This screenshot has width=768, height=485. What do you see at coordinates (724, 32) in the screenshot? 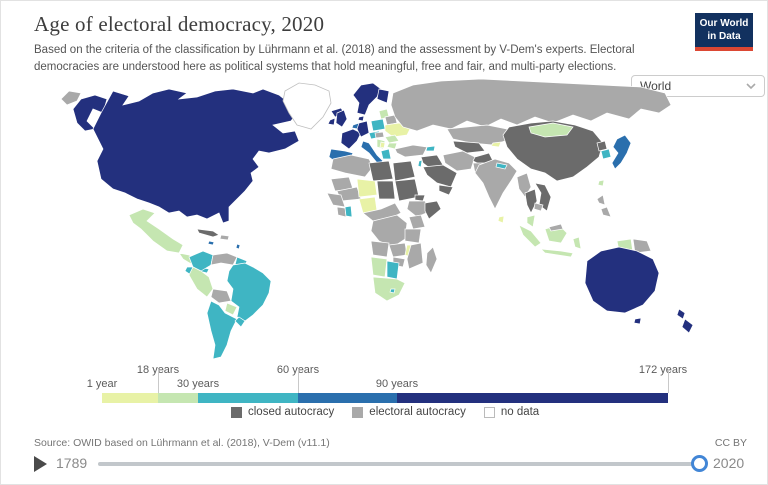
I see `owid-logo: Our World in Data` at bounding box center [724, 32].